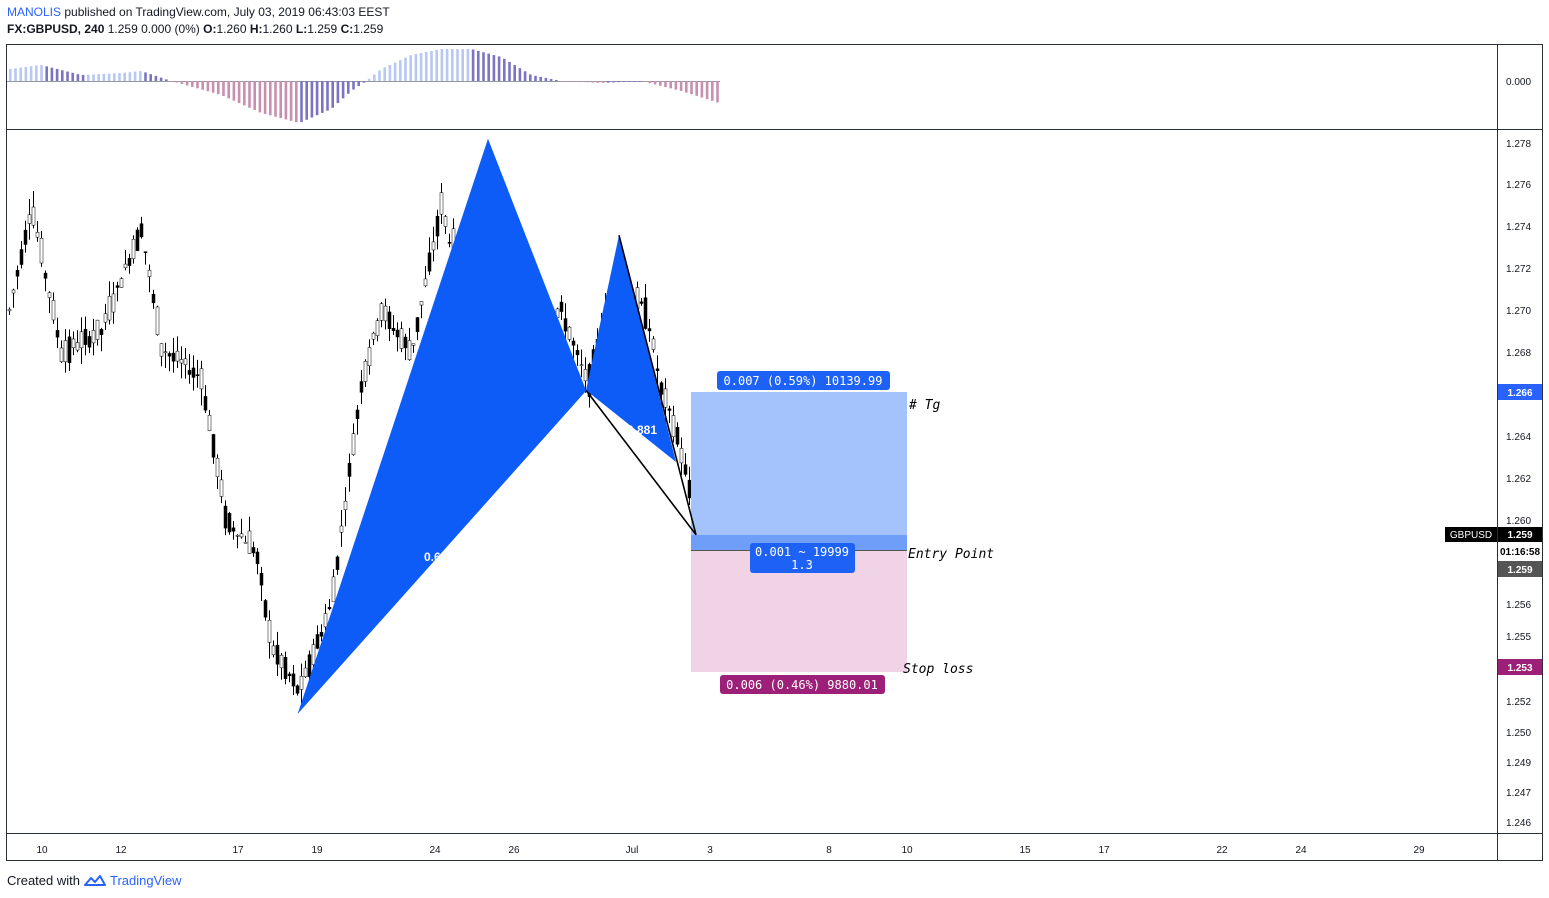  Describe the element at coordinates (317, 850) in the screenshot. I see `time-tick-label: 19` at that location.